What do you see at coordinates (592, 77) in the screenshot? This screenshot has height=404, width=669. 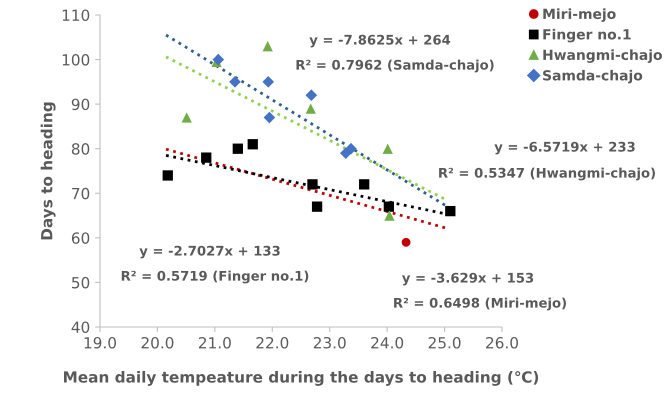 I see `legend-label: Samda-chajo` at bounding box center [592, 77].